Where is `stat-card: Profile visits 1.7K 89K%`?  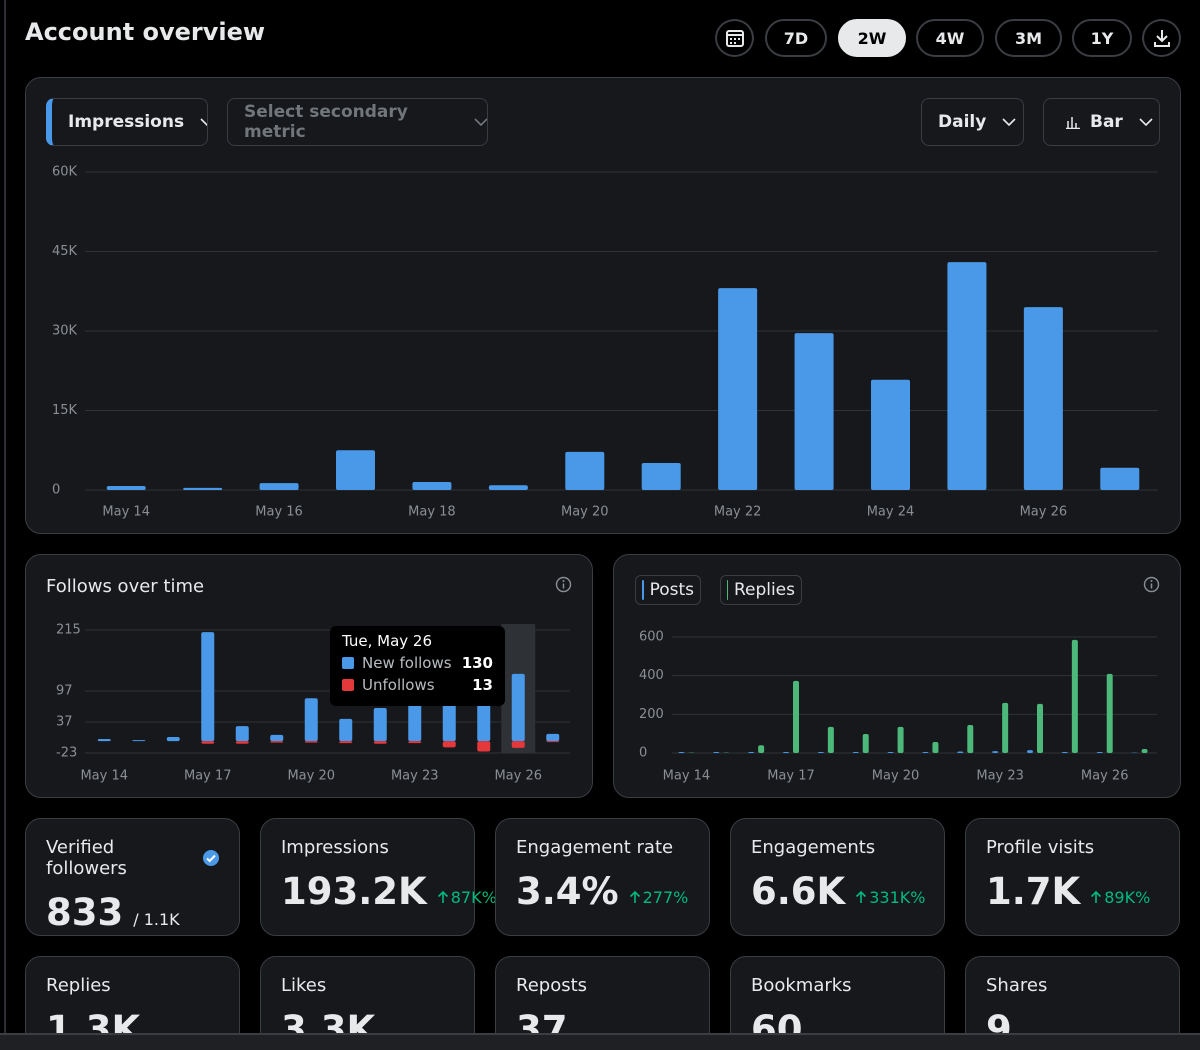
stat-card: Profile visits 1.7K 89K% is located at coordinates (1072, 877).